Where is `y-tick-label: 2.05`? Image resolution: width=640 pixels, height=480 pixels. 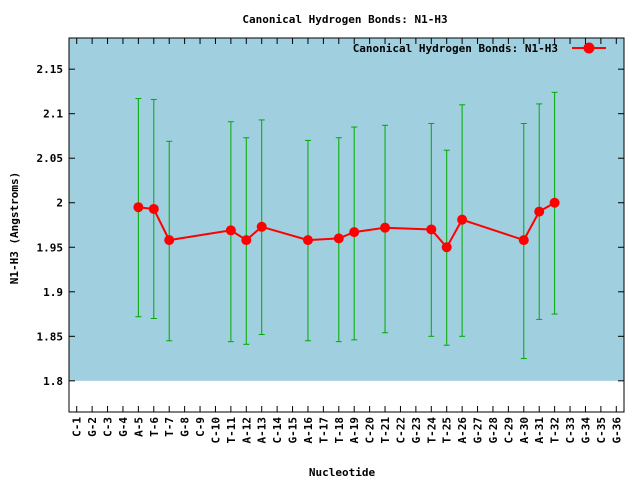
y-tick-label: 2.05 is located at coordinates (50, 158).